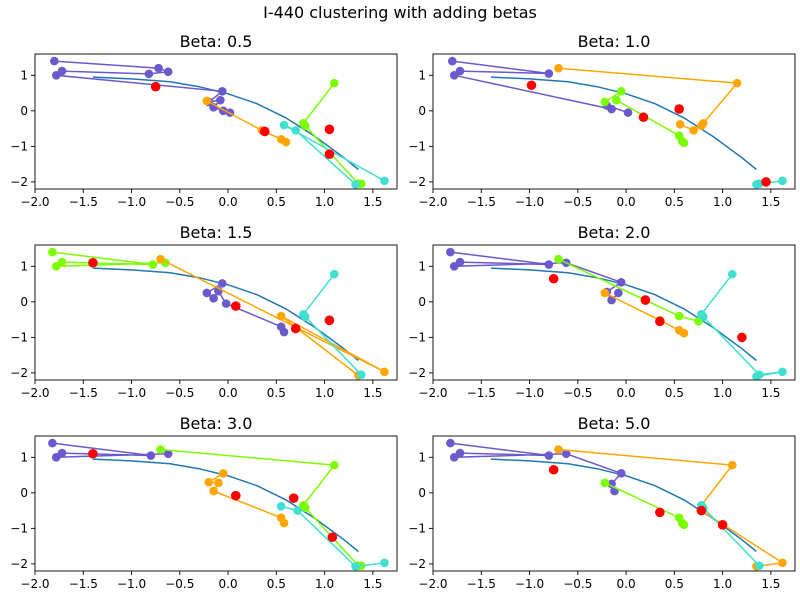 The height and width of the screenshot is (600, 800). I want to click on subplot-title: Beta: 3.0, so click(216, 423).